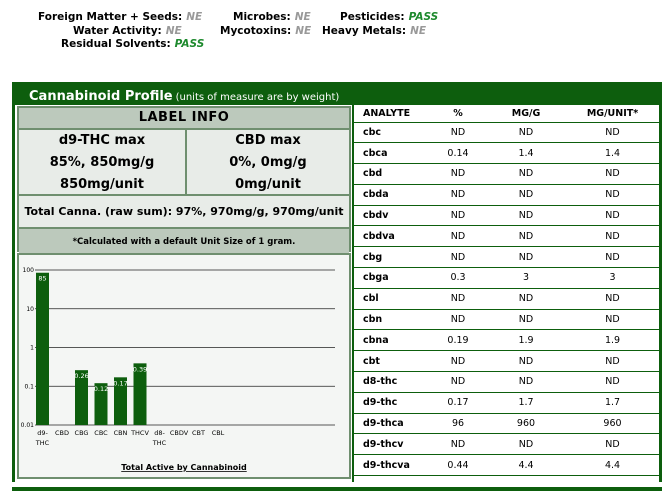 This screenshot has height=500, width=667. Describe the element at coordinates (42, 443) in the screenshot. I see `x-tick-label: THC` at that location.